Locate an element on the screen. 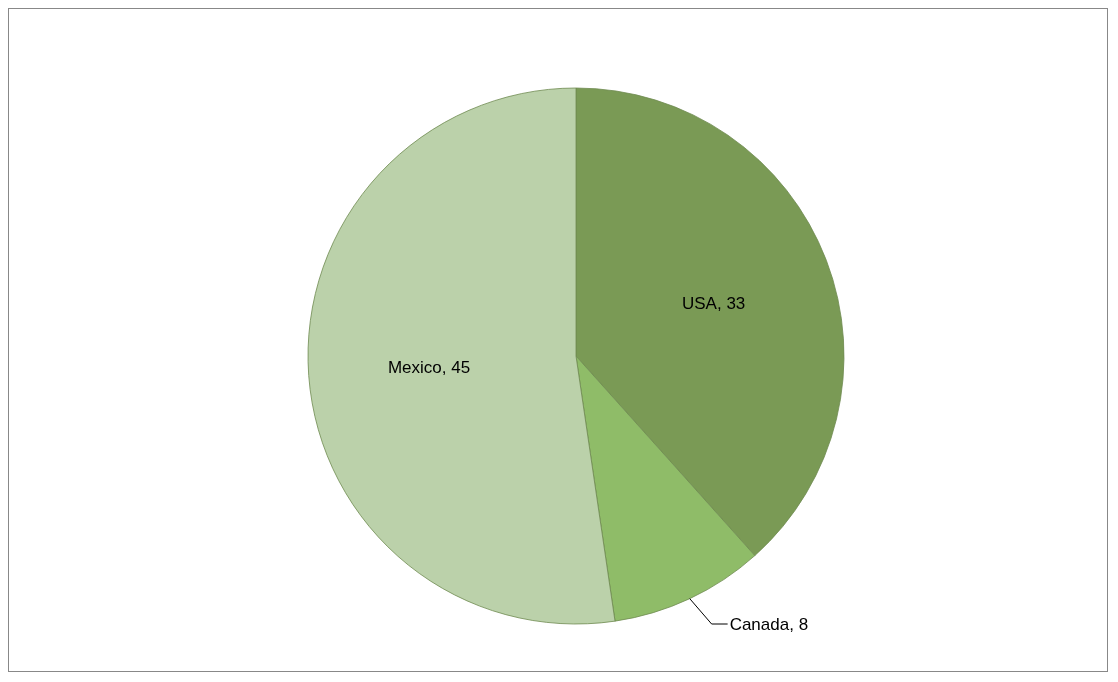  slice-label: Canada is located at coordinates (759, 624).